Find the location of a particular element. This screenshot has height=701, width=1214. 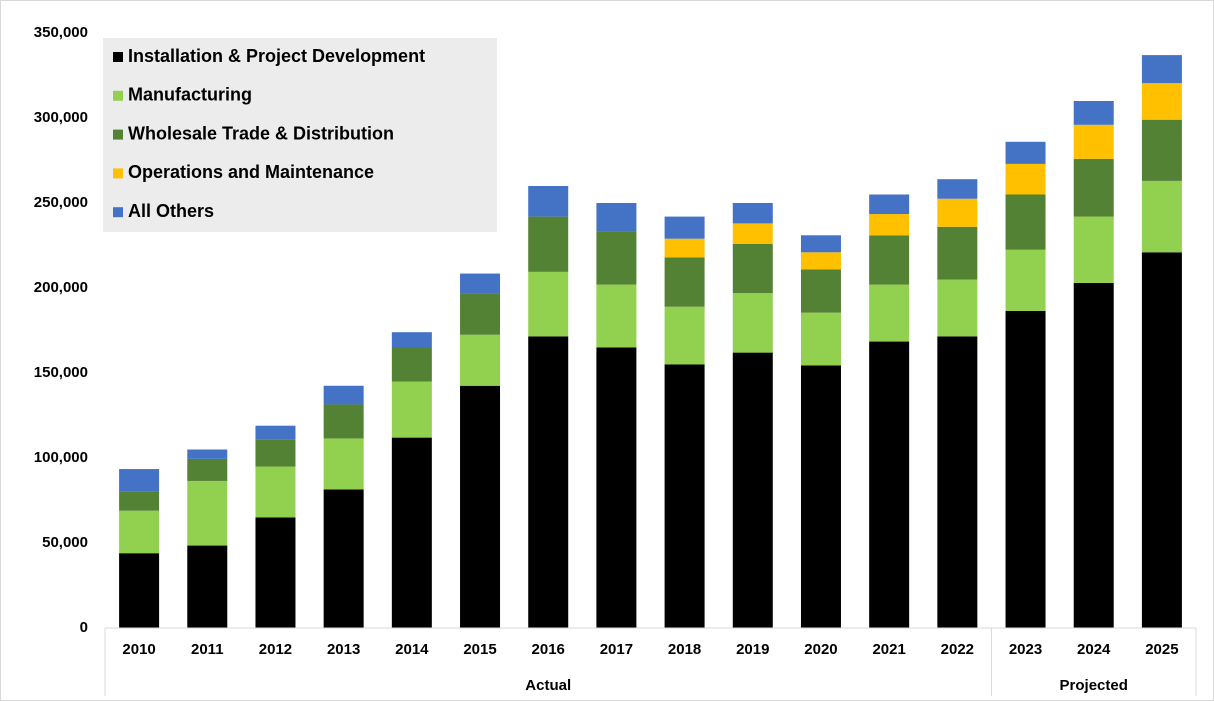

legend-label: Installation & Project Development is located at coordinates (276, 56).